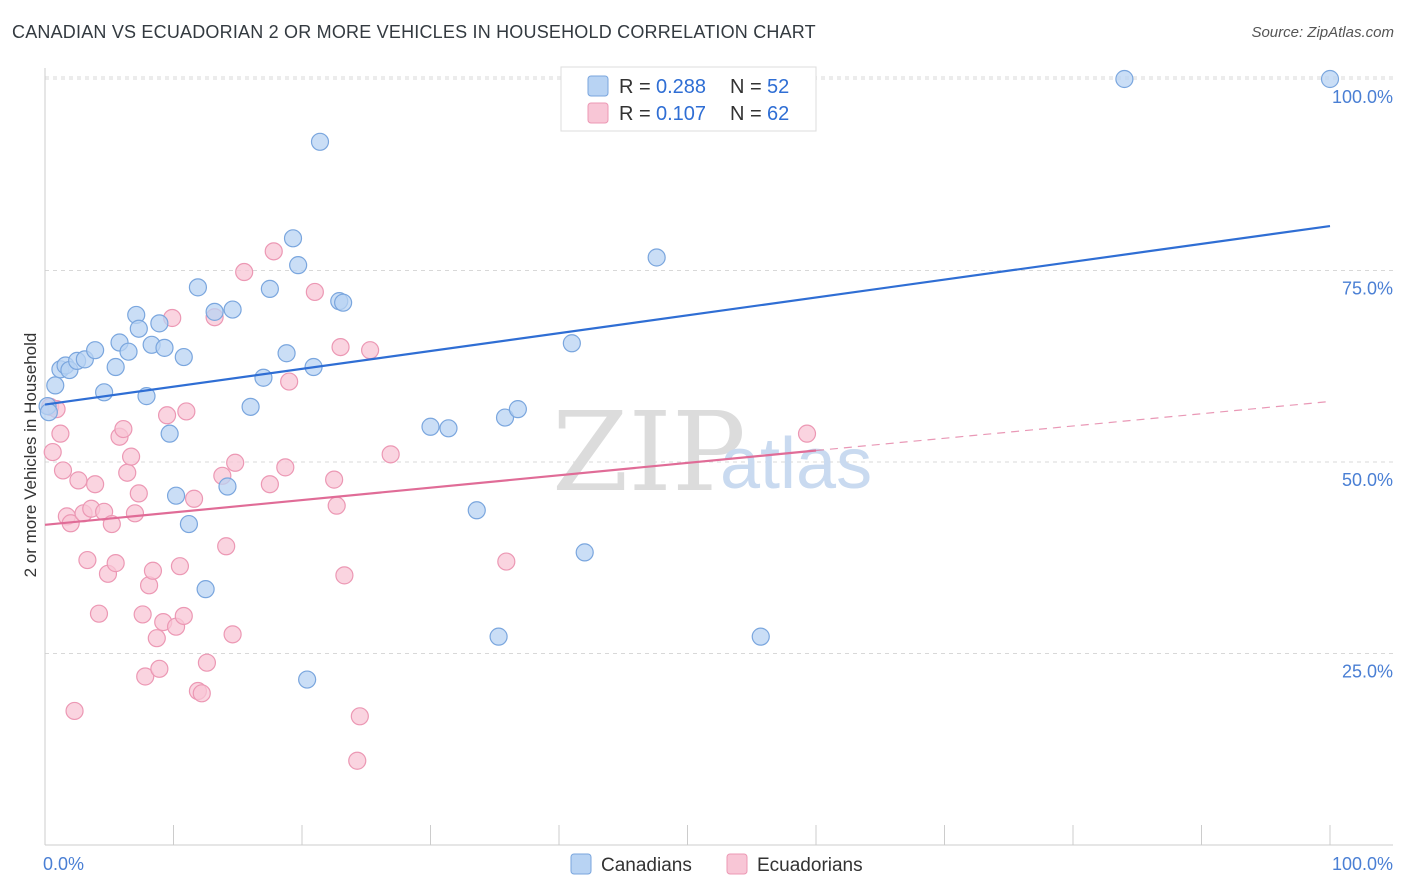 The width and height of the screenshot is (1406, 892). What do you see at coordinates (1322, 32) in the screenshot?
I see `source-label: Source: ZipAtlas.com` at bounding box center [1322, 32].